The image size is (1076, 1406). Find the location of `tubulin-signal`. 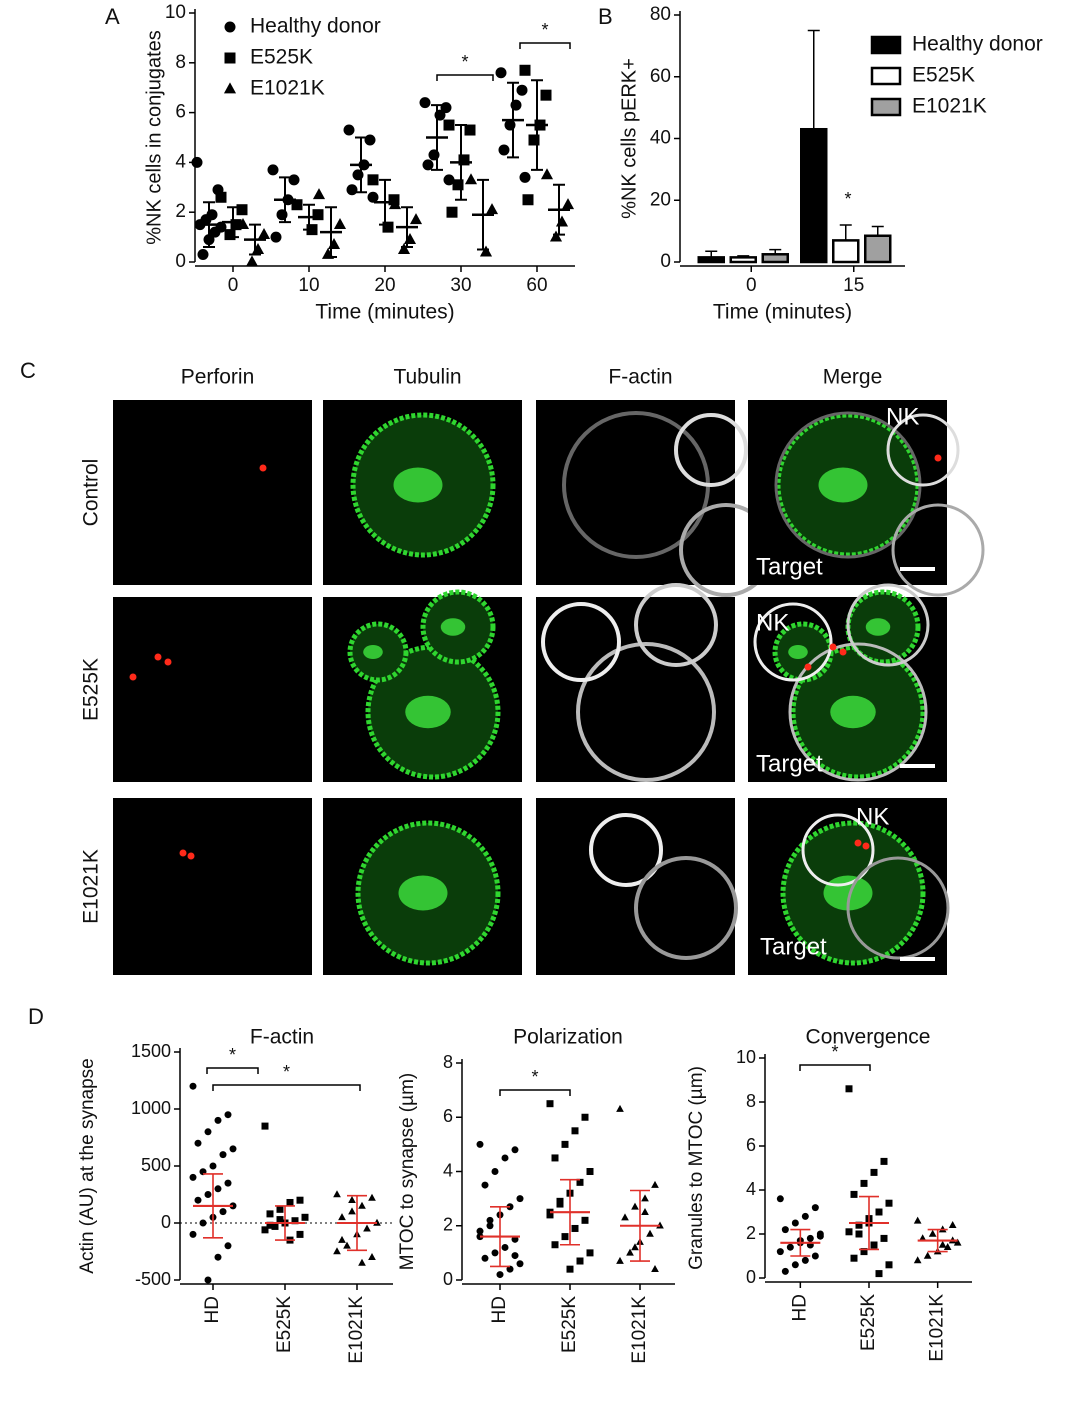

tubulin-signal is located at coordinates (878, 627).